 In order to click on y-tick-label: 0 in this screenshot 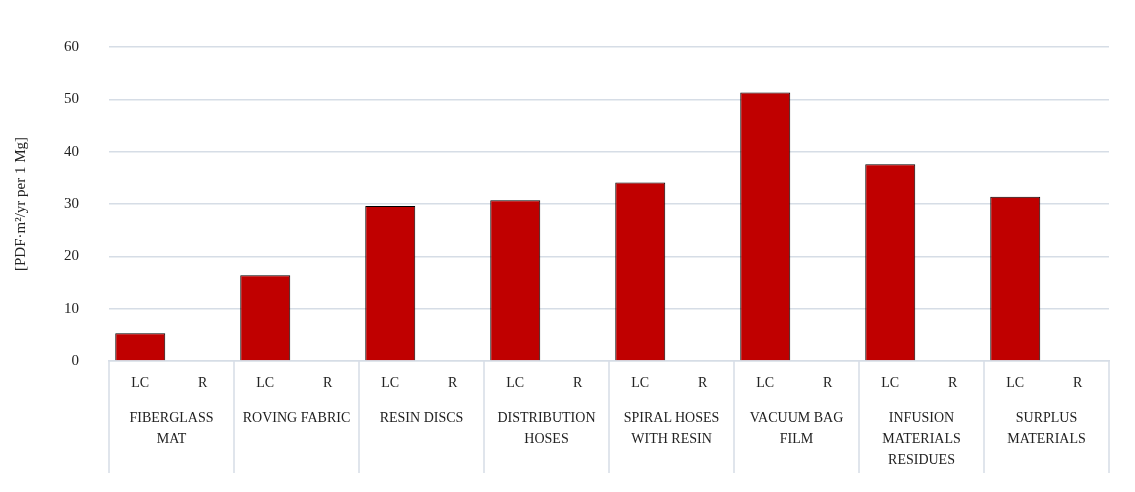, I will do `click(75, 359)`.